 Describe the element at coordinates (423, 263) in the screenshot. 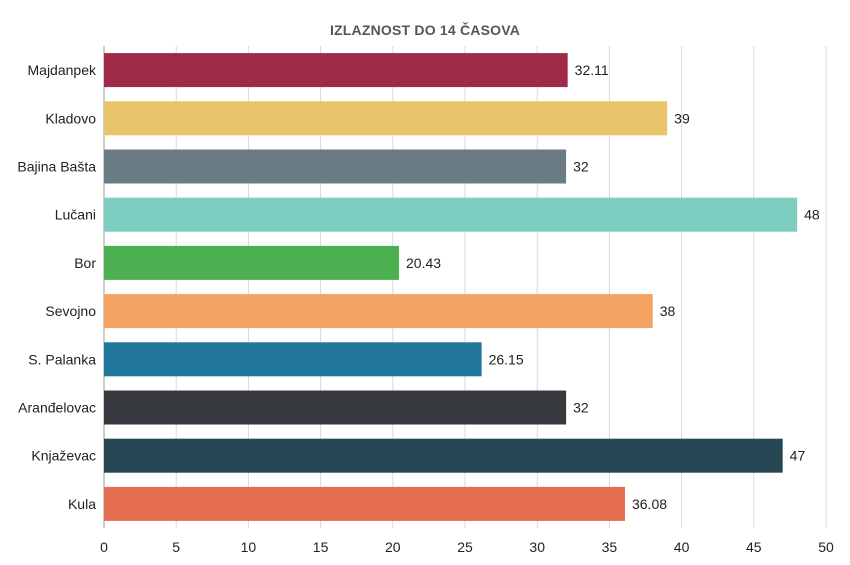

I see `value-label-bor: 20.43` at that location.